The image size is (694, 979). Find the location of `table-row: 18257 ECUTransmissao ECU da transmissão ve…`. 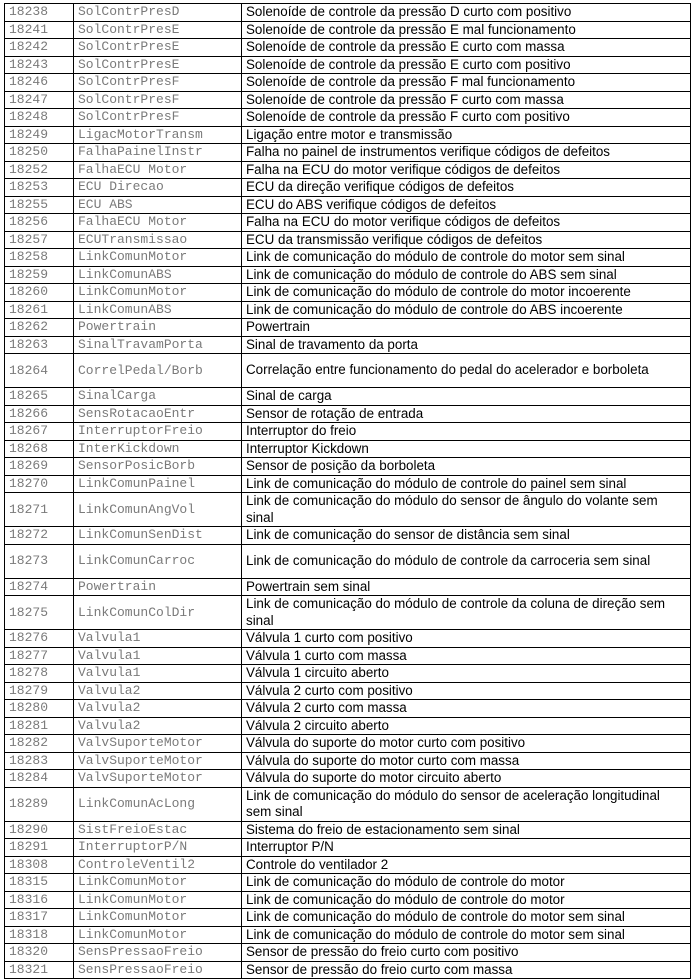

table-row: 18257 ECUTransmissao ECU da transmissão ve… is located at coordinates (347, 239).